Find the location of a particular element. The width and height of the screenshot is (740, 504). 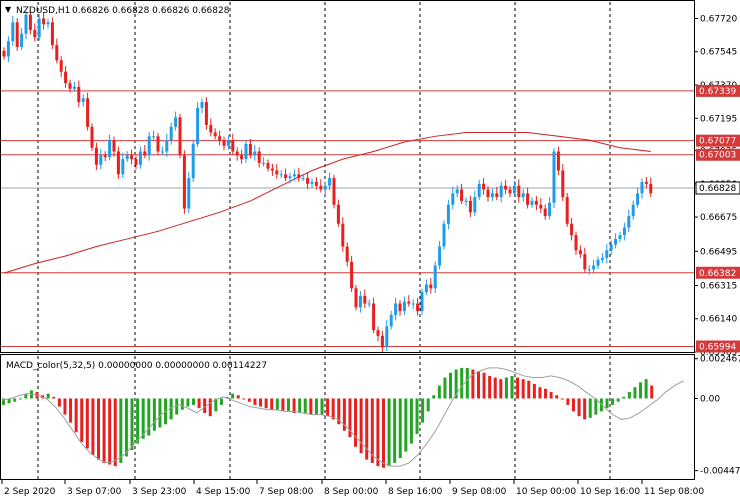

level-price-label: 0.67077 is located at coordinates (717, 142).